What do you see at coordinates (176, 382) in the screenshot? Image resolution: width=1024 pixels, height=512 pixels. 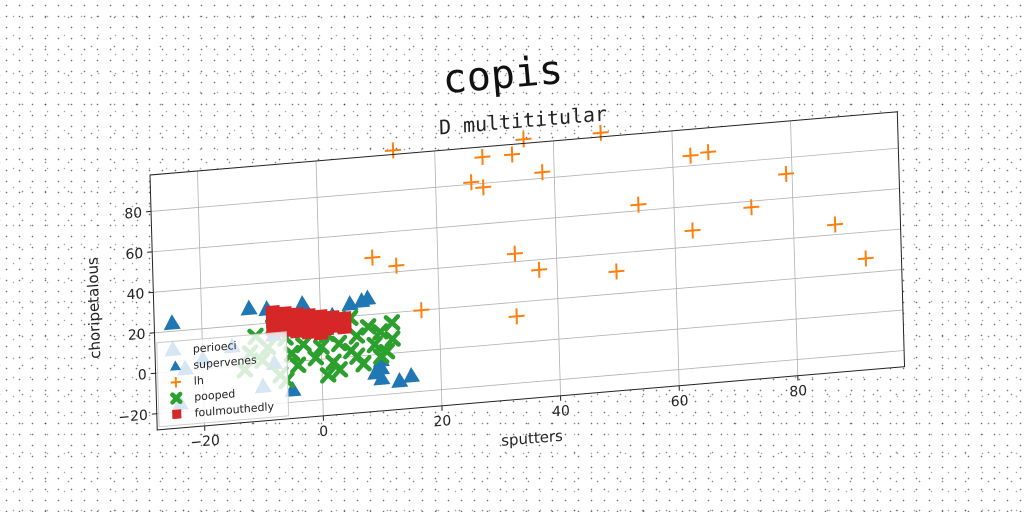 I see `lh-legend-marker` at bounding box center [176, 382].